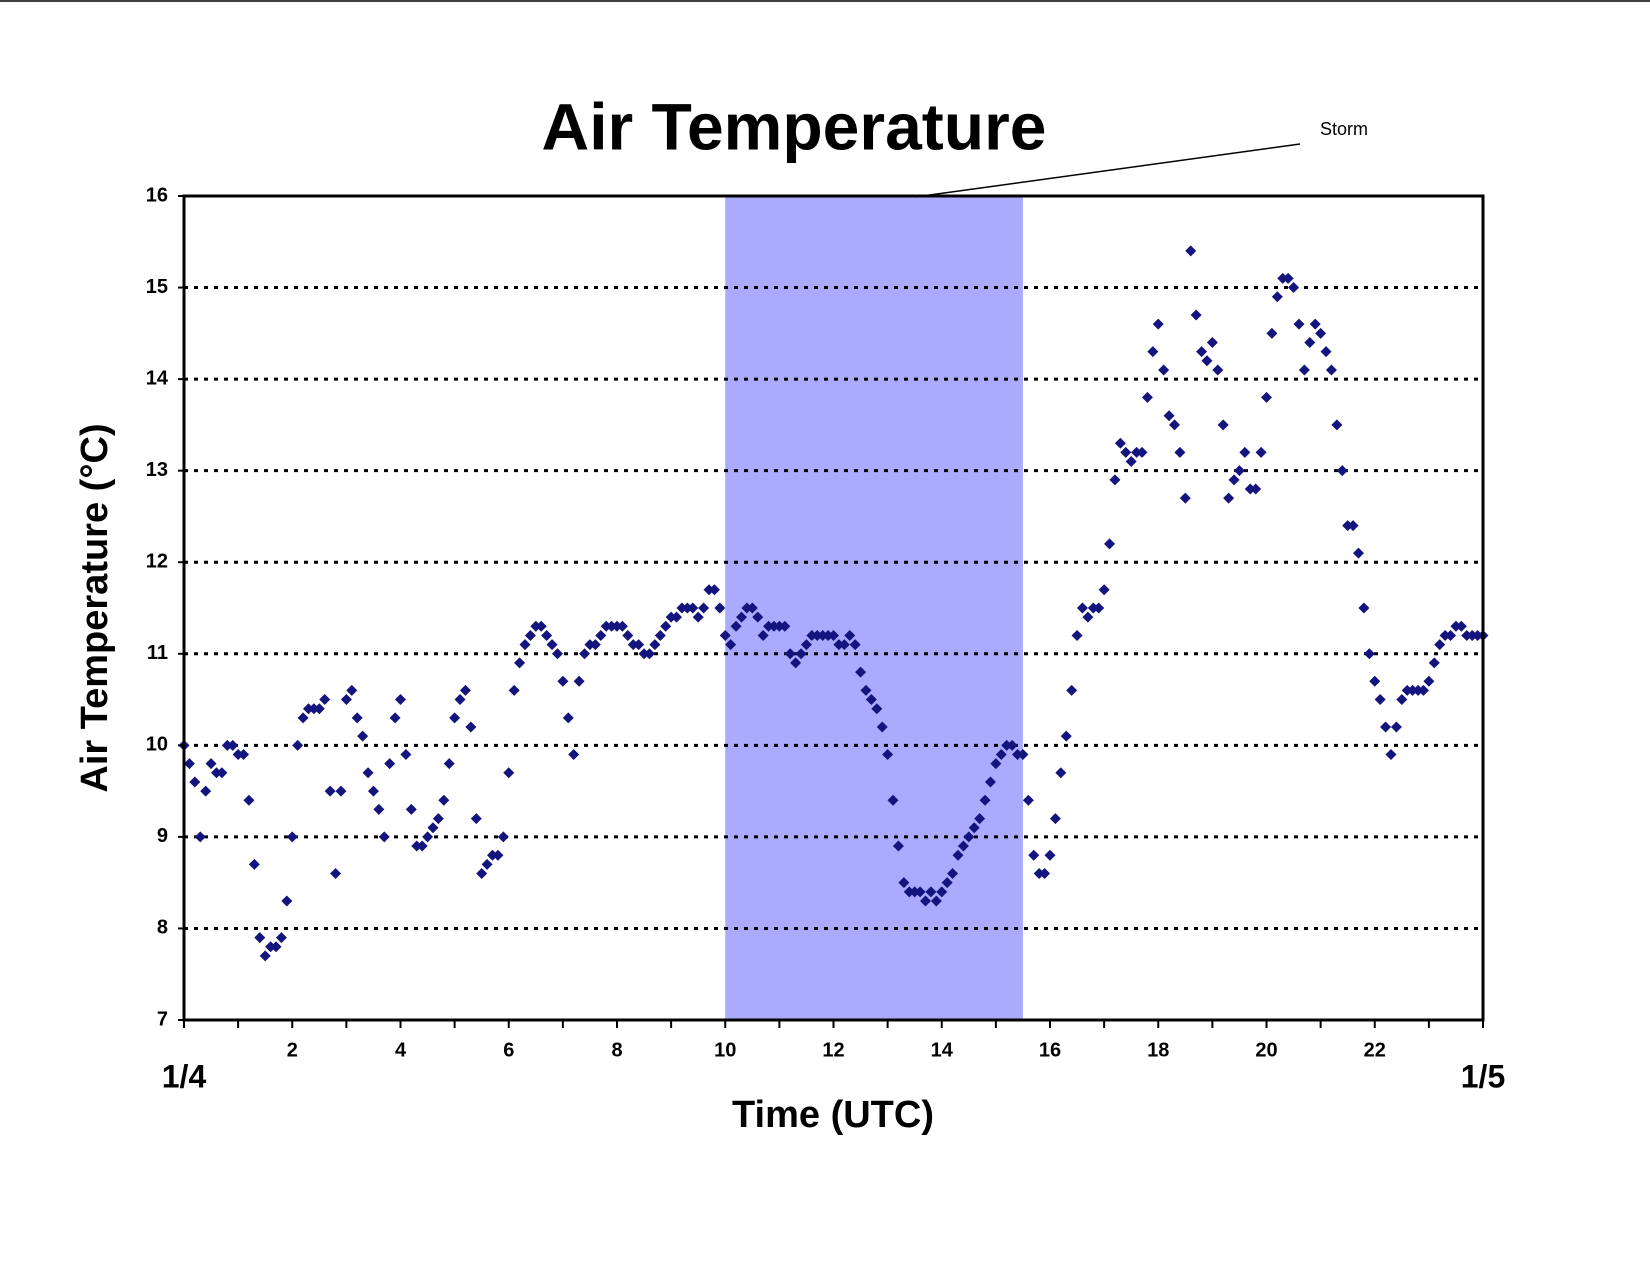  Describe the element at coordinates (95, 607) in the screenshot. I see `y-axis-label: Air Temperature (°C)` at that location.